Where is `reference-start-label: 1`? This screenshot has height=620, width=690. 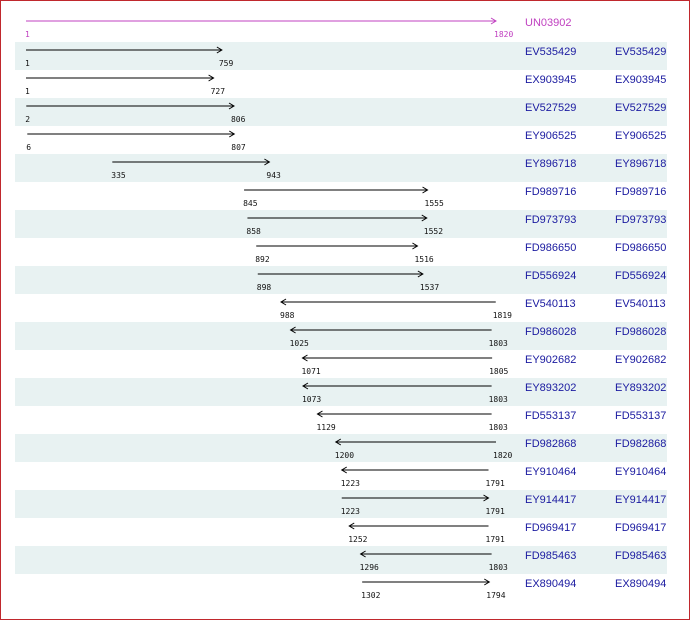
reference-start-label: 1 is located at coordinates (27, 34).